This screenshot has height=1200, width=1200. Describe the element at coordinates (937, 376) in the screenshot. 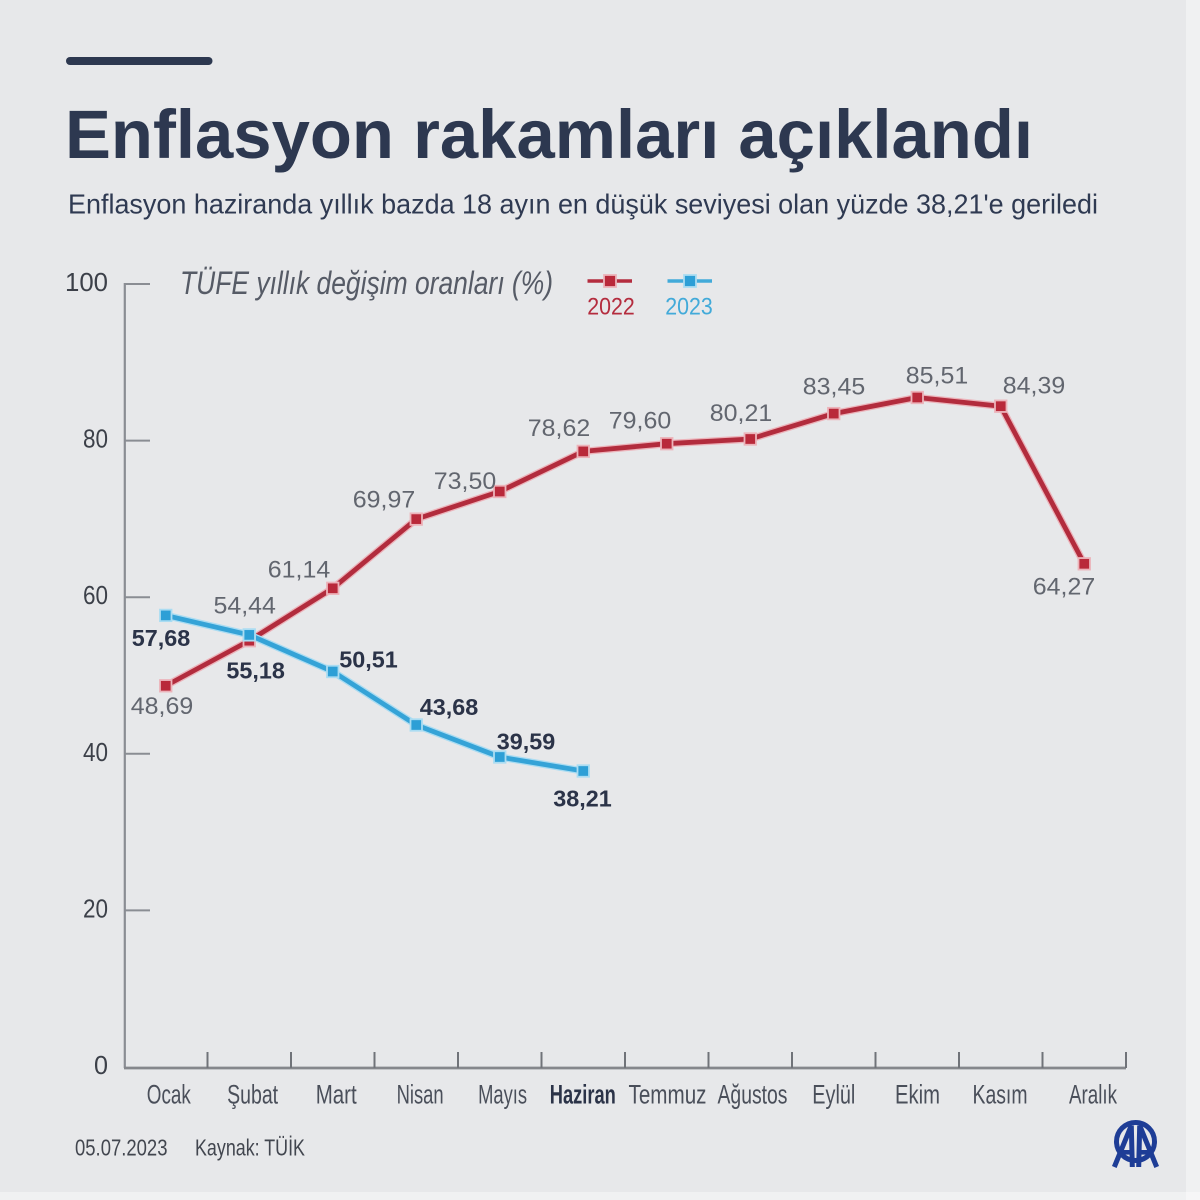

I see `svg-text: 85,51` at that location.